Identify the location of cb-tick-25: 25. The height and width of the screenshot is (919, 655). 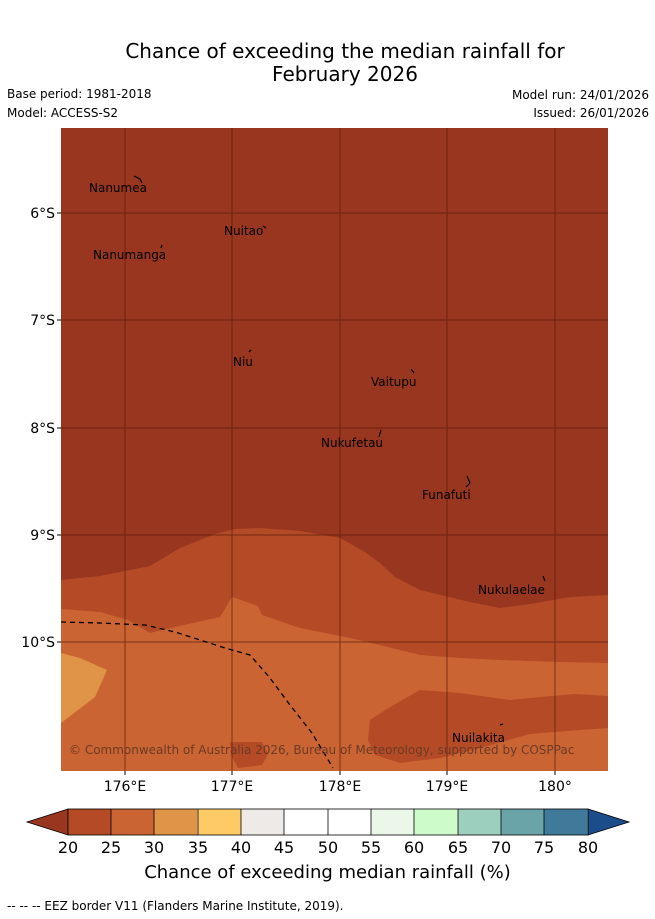
(111, 847).